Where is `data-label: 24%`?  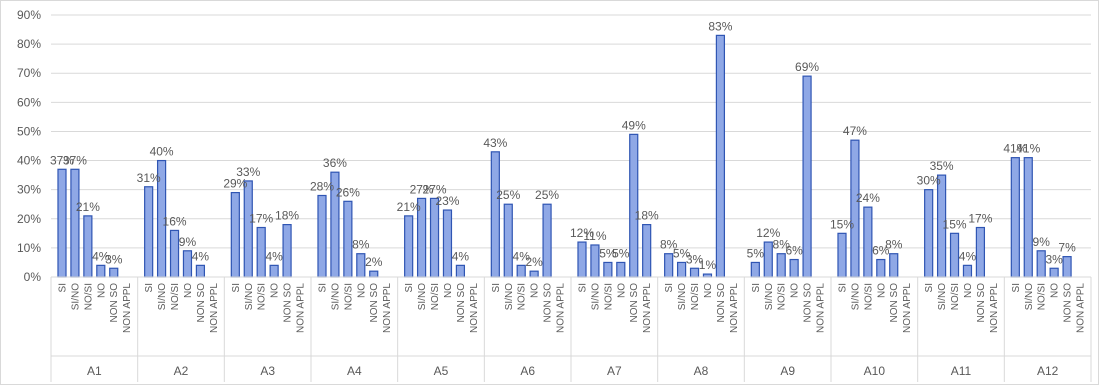
data-label: 24% is located at coordinates (868, 198).